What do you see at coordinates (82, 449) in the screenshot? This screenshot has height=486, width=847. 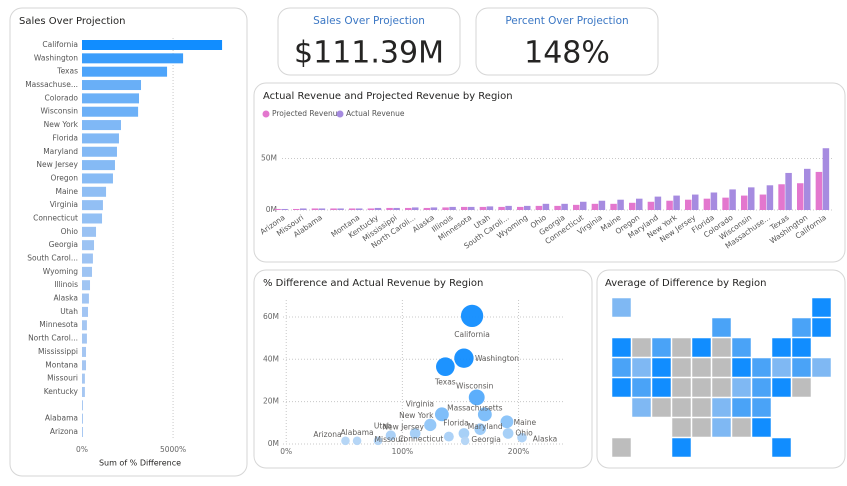 I see `x-tick-label: 0%` at bounding box center [82, 449].